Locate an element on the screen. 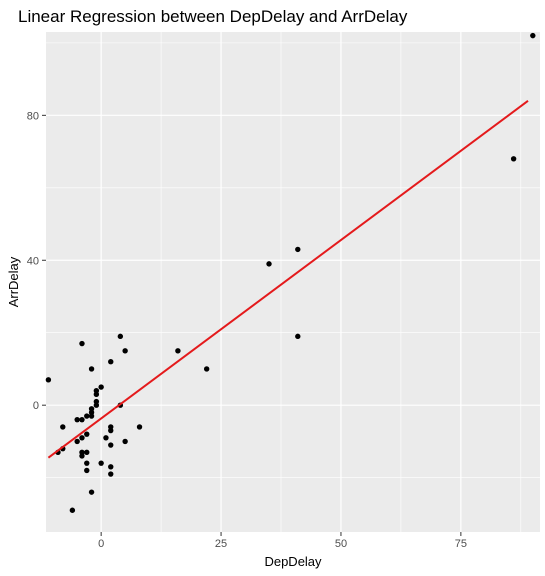 This screenshot has height=576, width=545. x-tick-label: 25 is located at coordinates (221, 544).